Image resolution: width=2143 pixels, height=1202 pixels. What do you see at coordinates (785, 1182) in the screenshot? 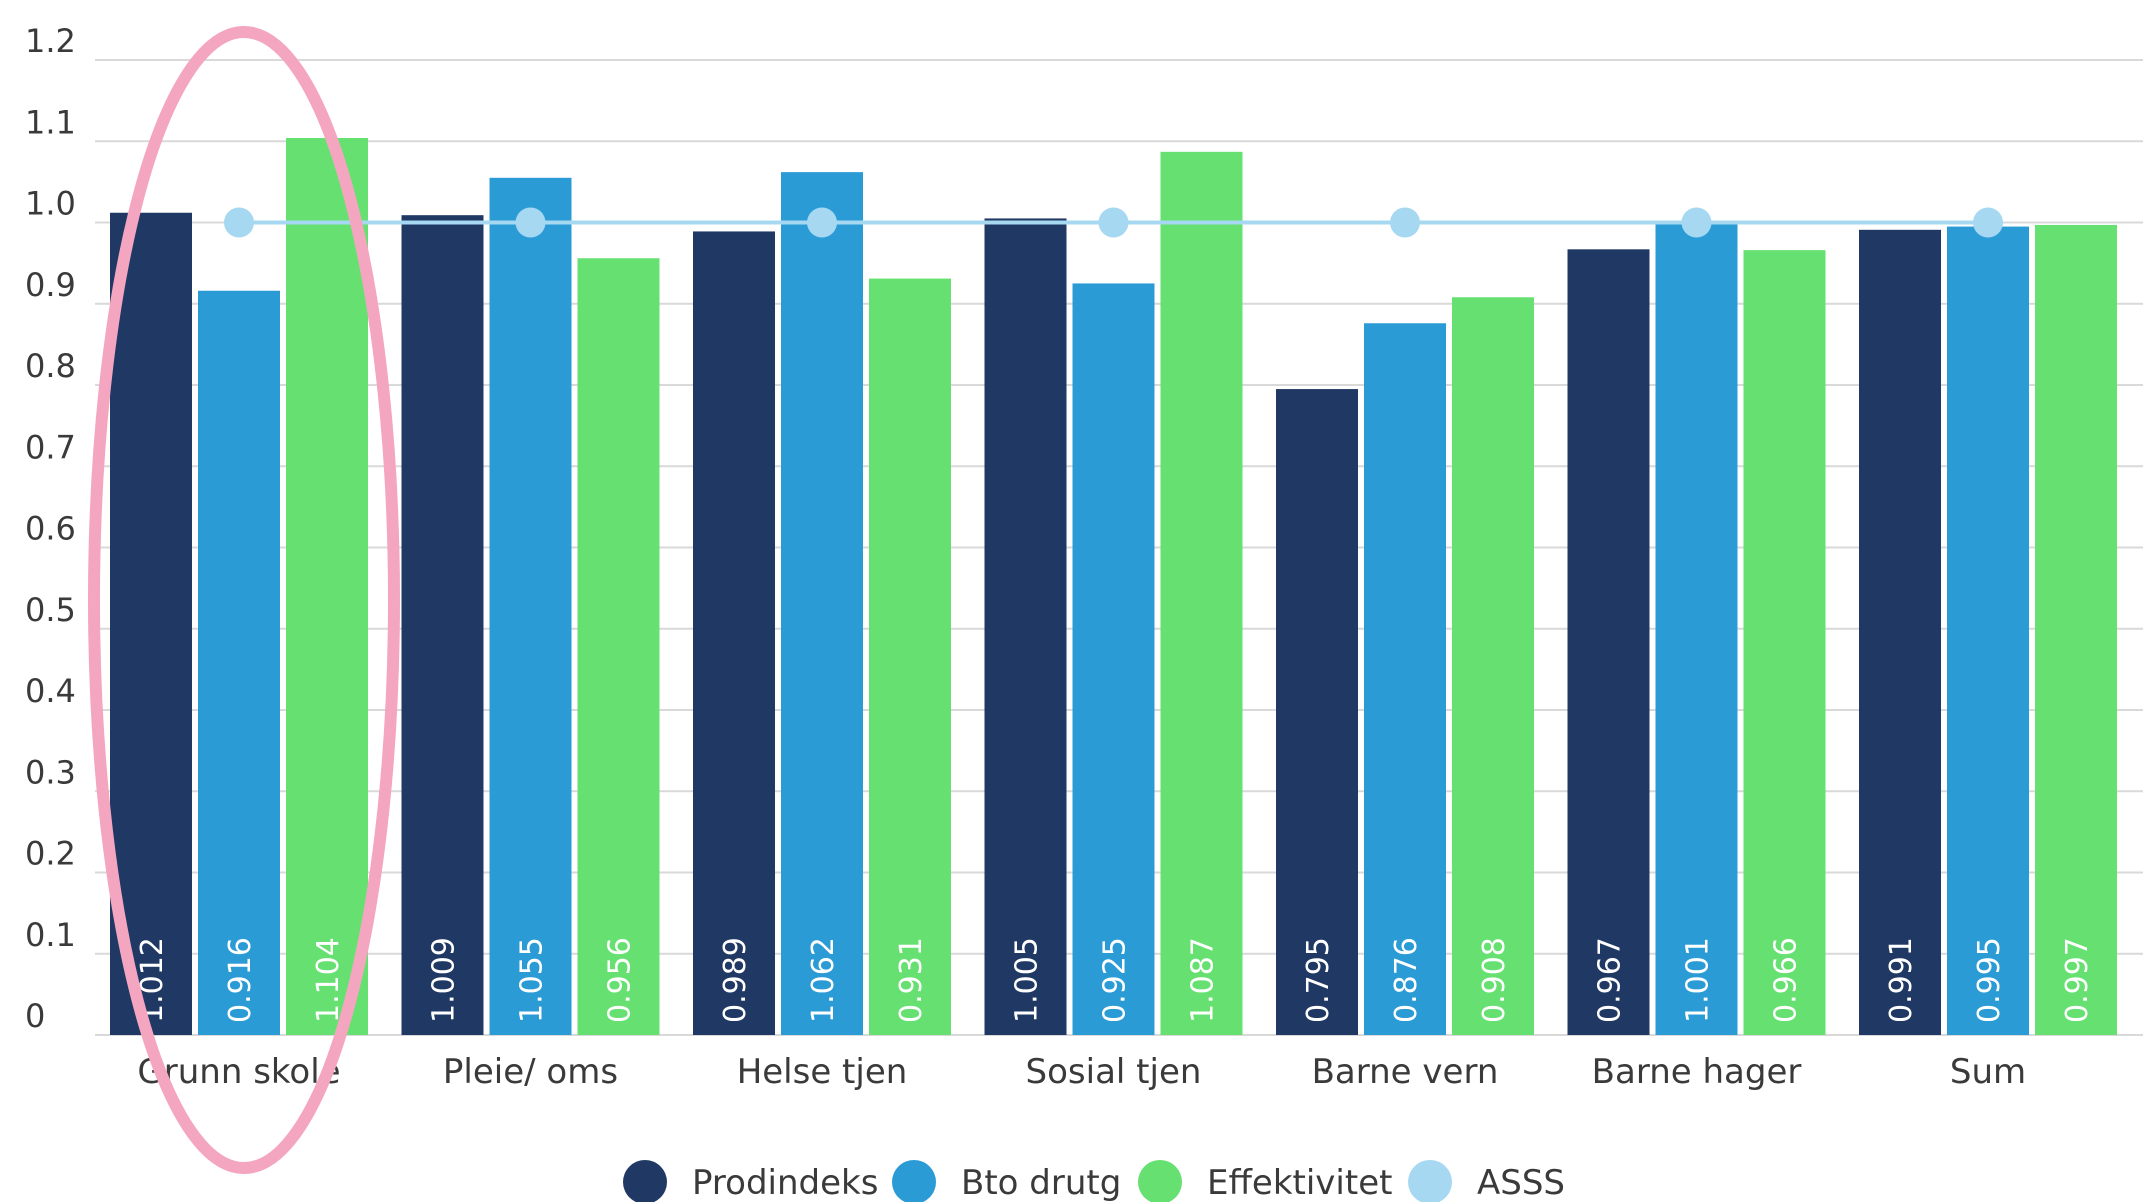
I see `legend-label: Prodindeks` at bounding box center [785, 1182].